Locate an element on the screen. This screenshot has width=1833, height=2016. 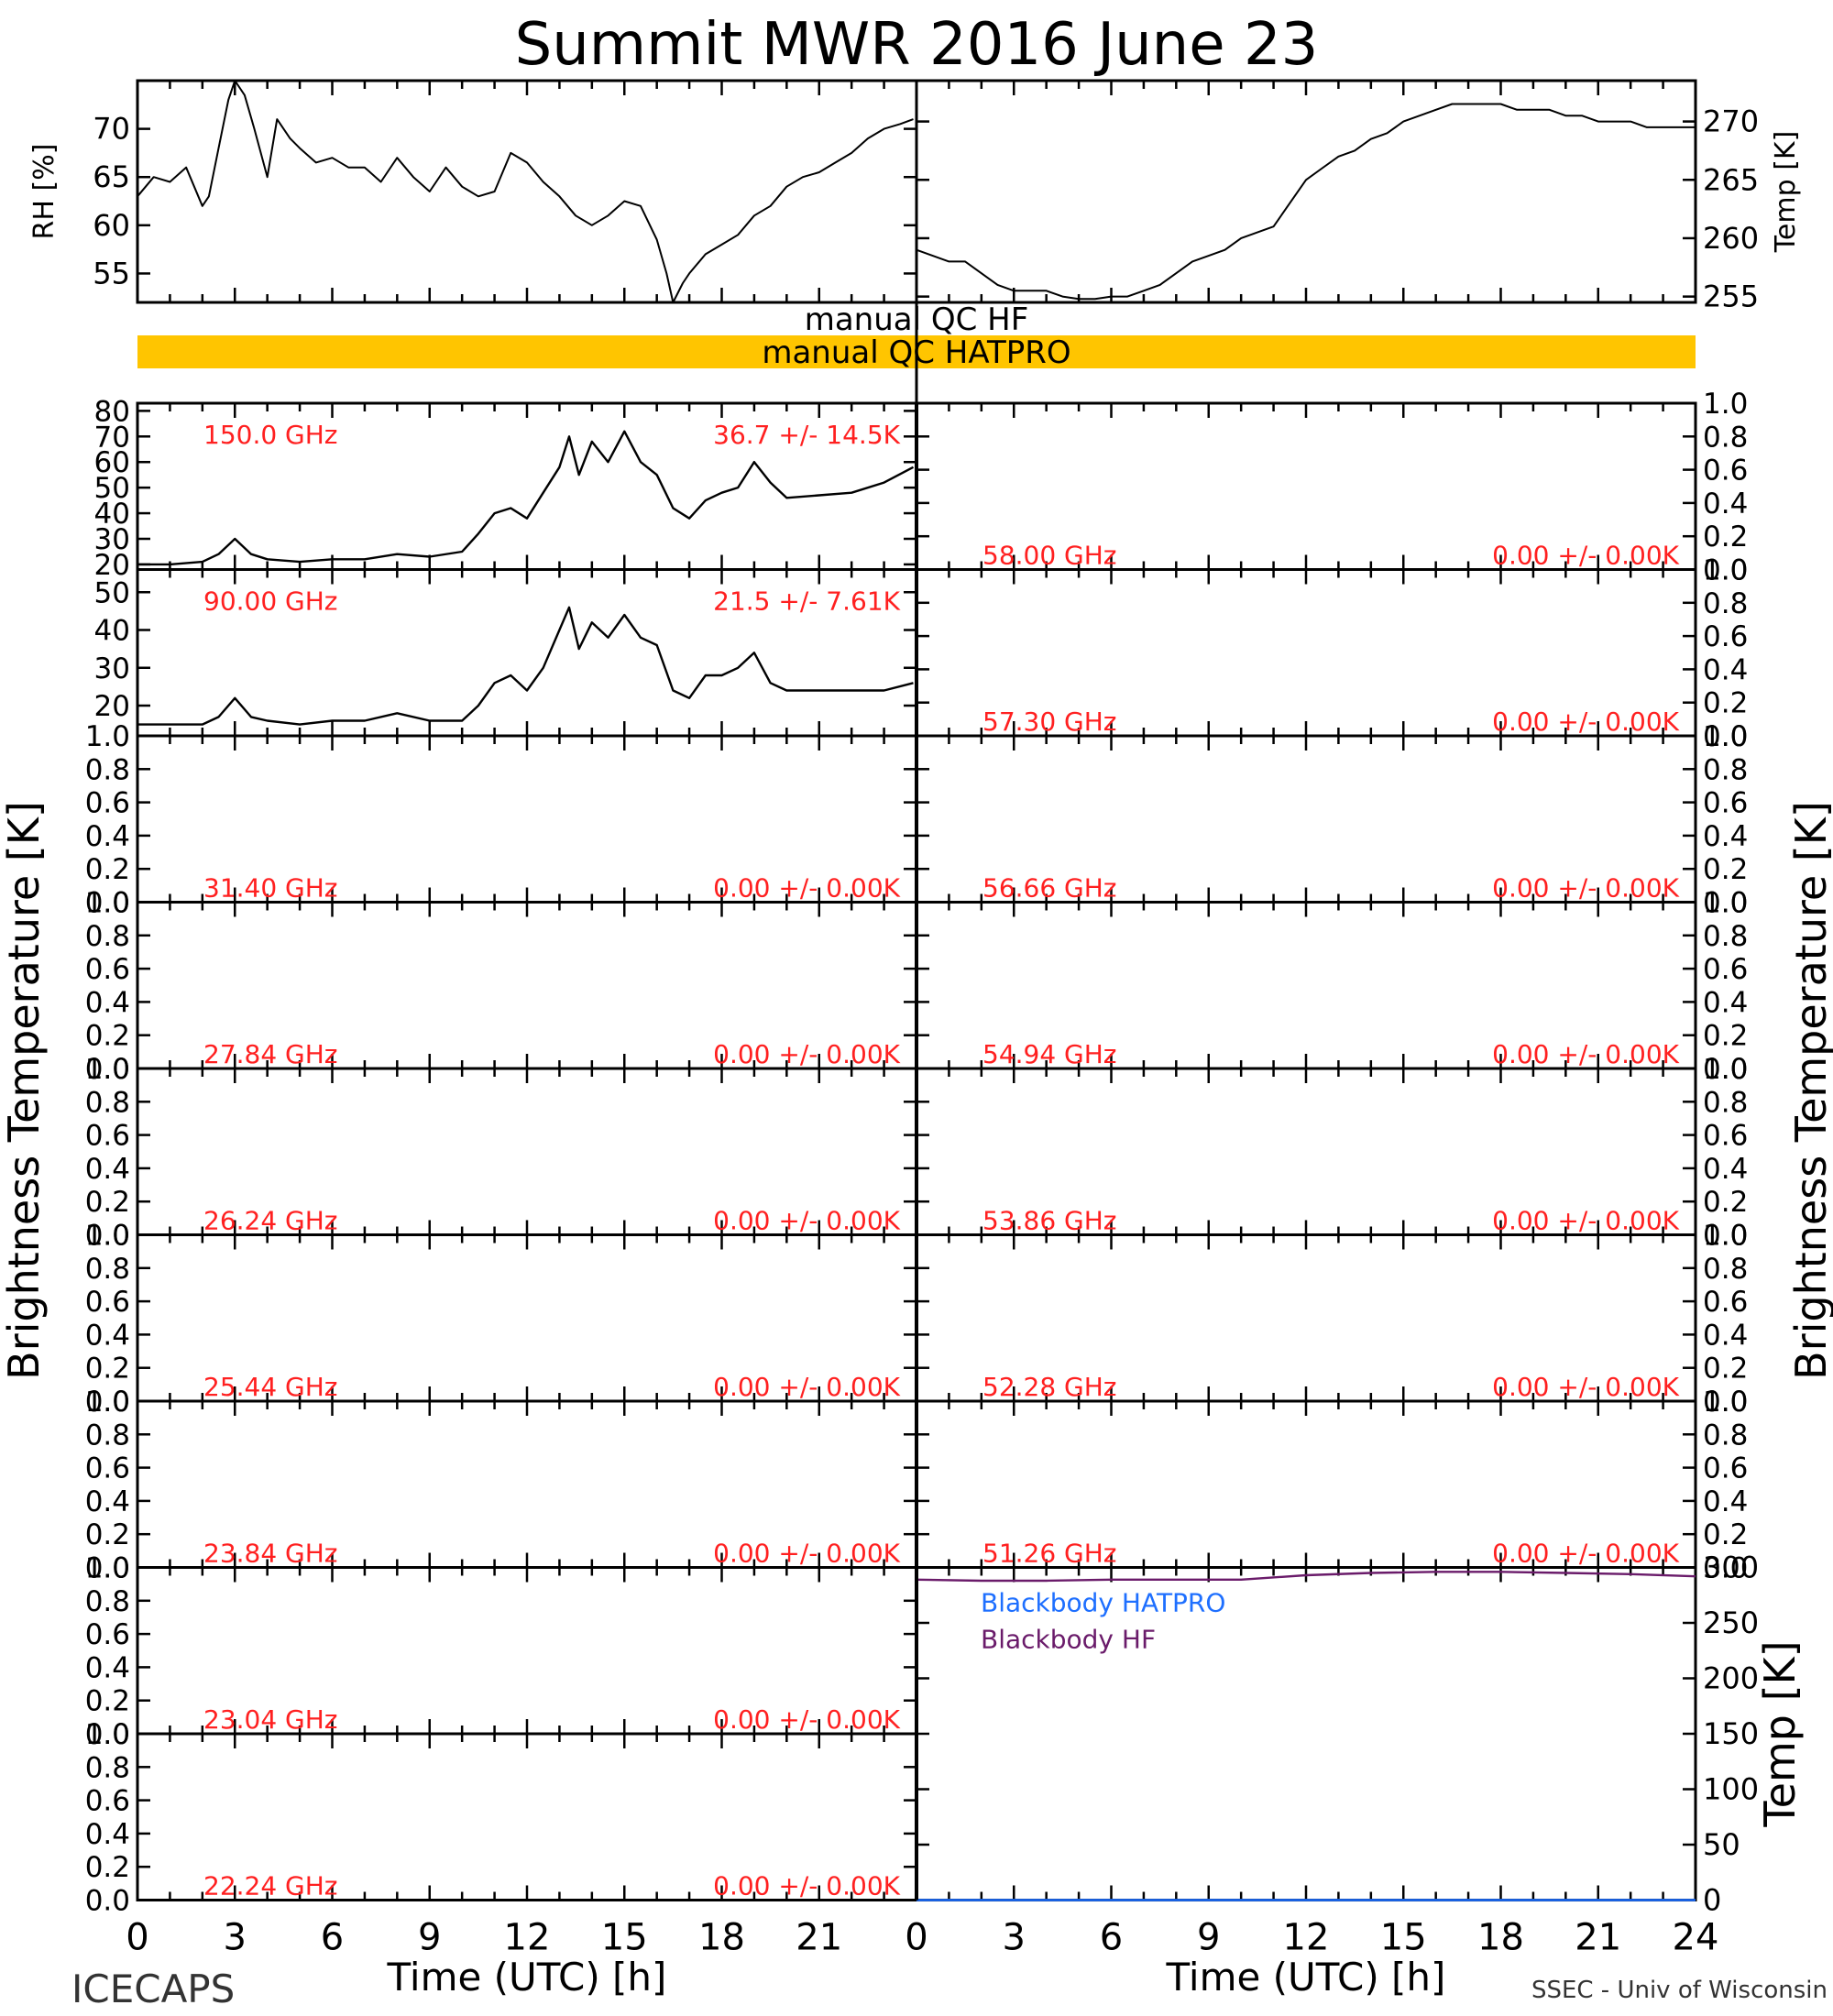
blackbody-legend-0: Blackbody HATPRO is located at coordinates (1103, 1603).